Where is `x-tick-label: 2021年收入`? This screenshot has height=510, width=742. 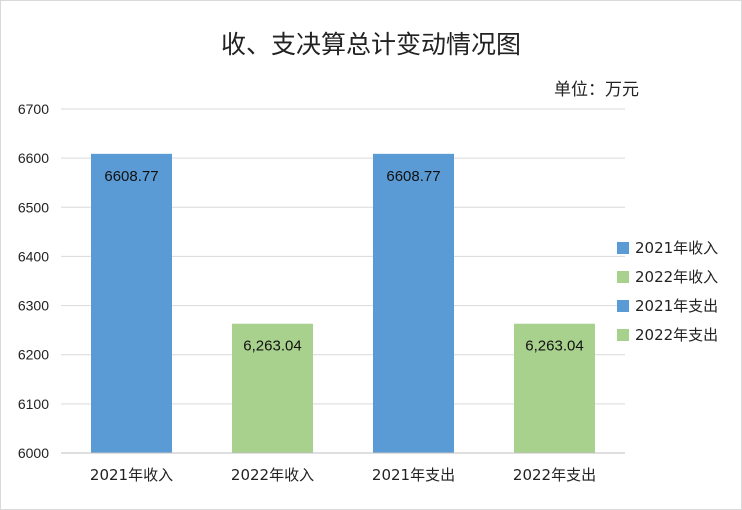
x-tick-label: 2021年收入 is located at coordinates (131, 475).